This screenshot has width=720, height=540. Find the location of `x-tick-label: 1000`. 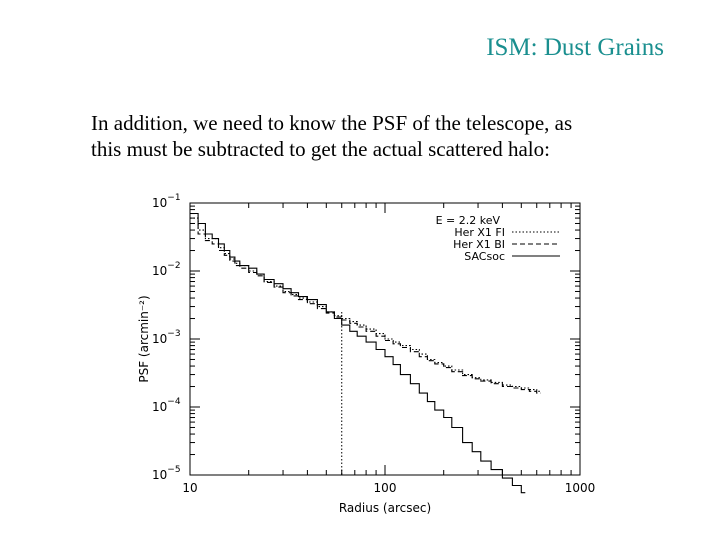

x-tick-label: 1000 is located at coordinates (580, 488).